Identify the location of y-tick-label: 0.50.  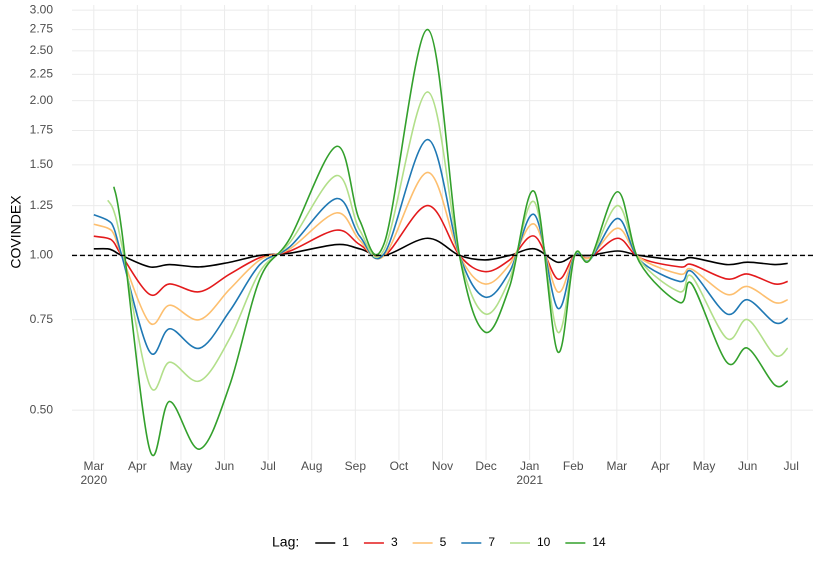
(42, 409).